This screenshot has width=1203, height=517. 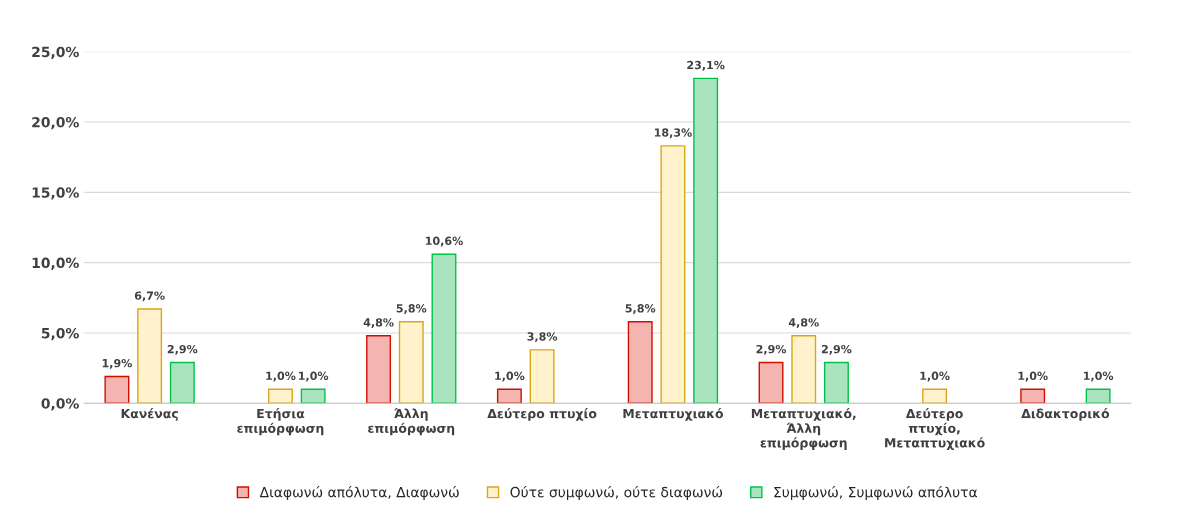 I want to click on data-label: 3,8%, so click(x=542, y=337).